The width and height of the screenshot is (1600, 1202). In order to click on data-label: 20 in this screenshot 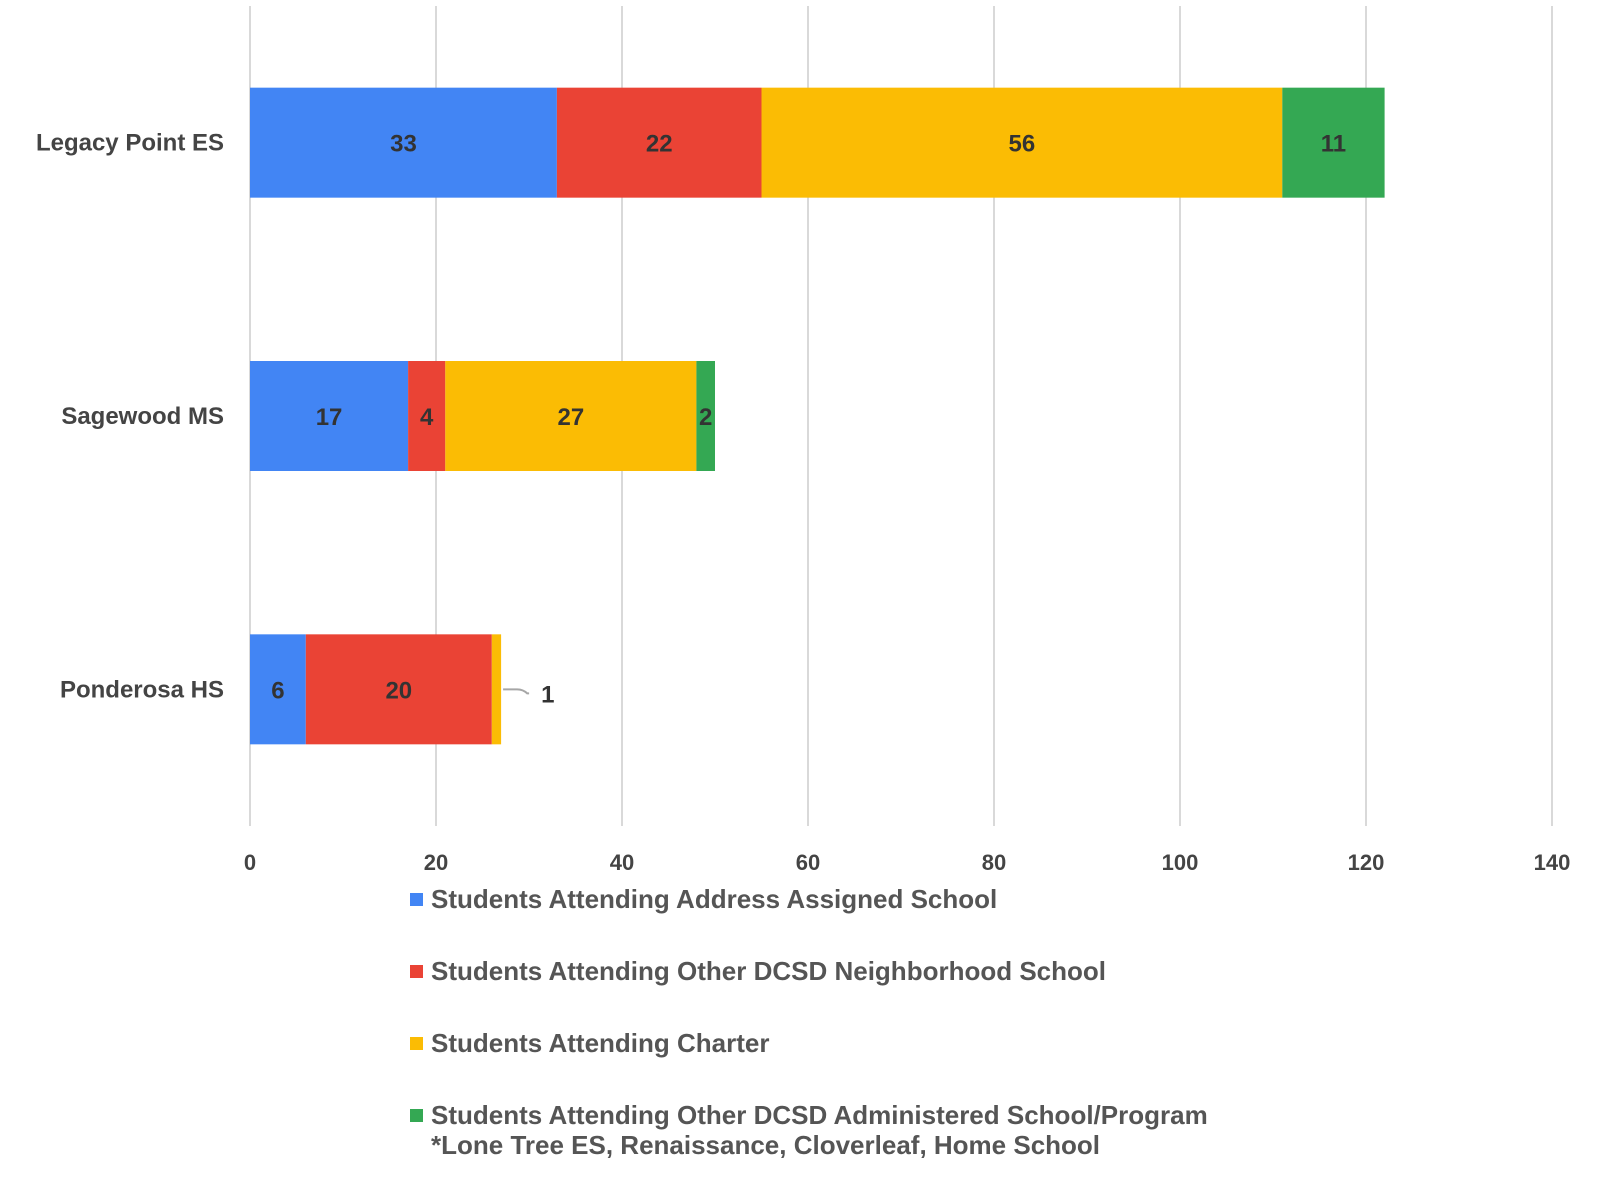, I will do `click(398, 690)`.